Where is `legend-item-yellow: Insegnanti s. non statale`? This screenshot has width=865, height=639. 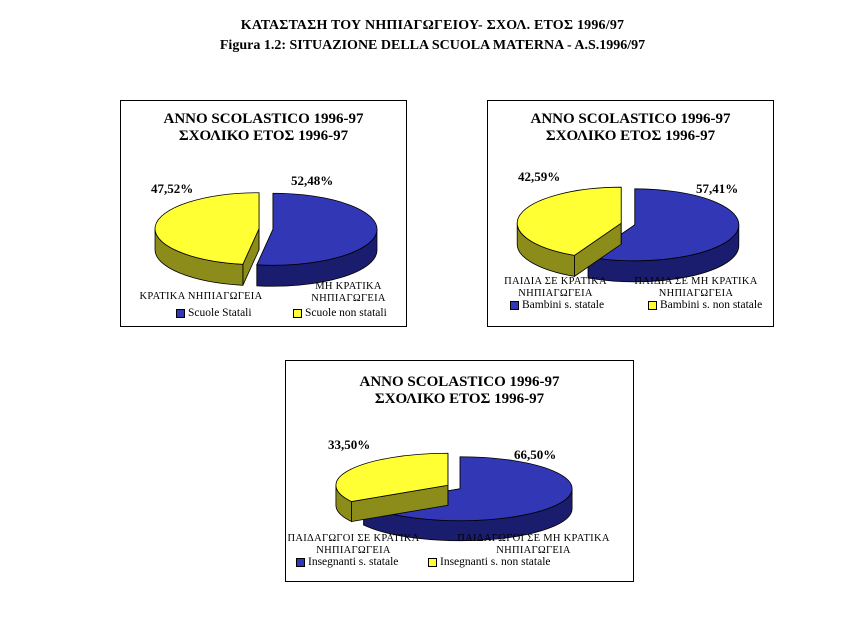 legend-item-yellow: Insegnanti s. non statale is located at coordinates (489, 562).